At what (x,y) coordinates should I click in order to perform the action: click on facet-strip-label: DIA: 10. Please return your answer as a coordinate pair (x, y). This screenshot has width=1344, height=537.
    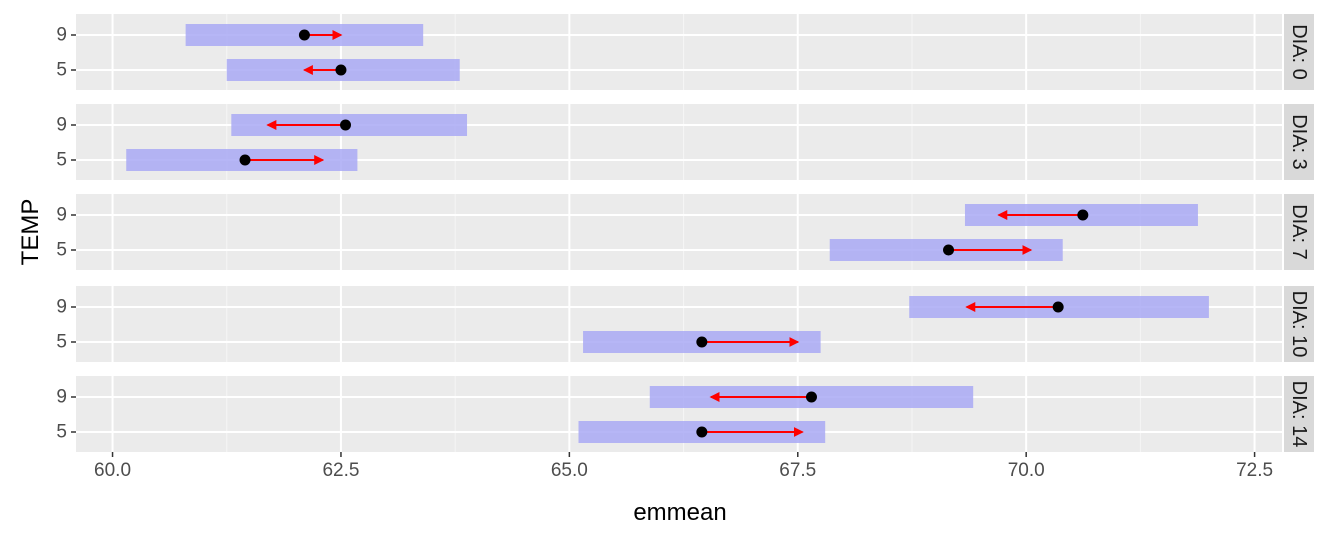
    Looking at the image, I should click on (1299, 324).